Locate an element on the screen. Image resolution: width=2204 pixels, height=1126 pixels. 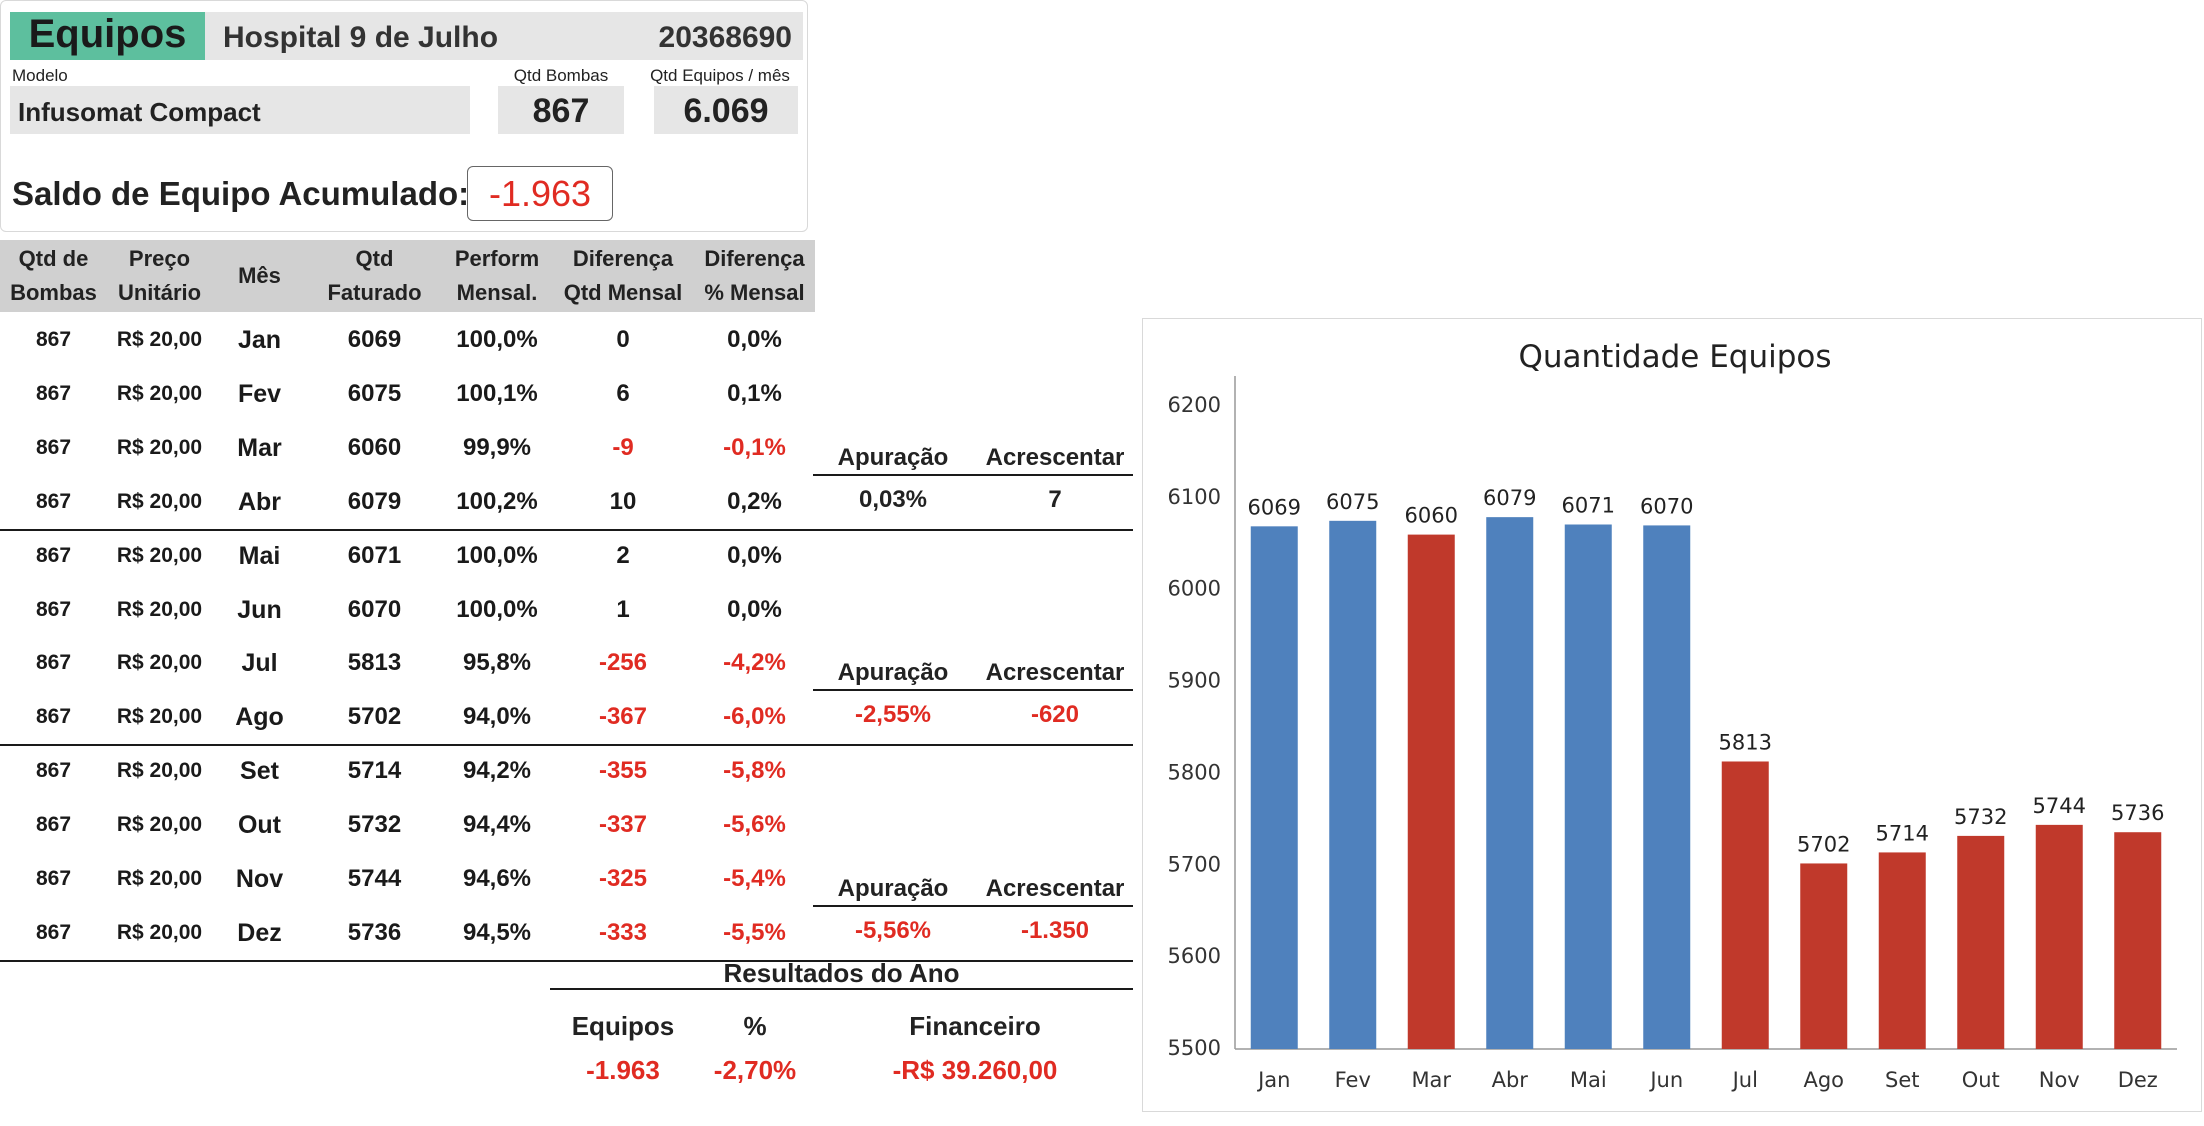
results-fin-label: Financeiro is located at coordinates (975, 1026).